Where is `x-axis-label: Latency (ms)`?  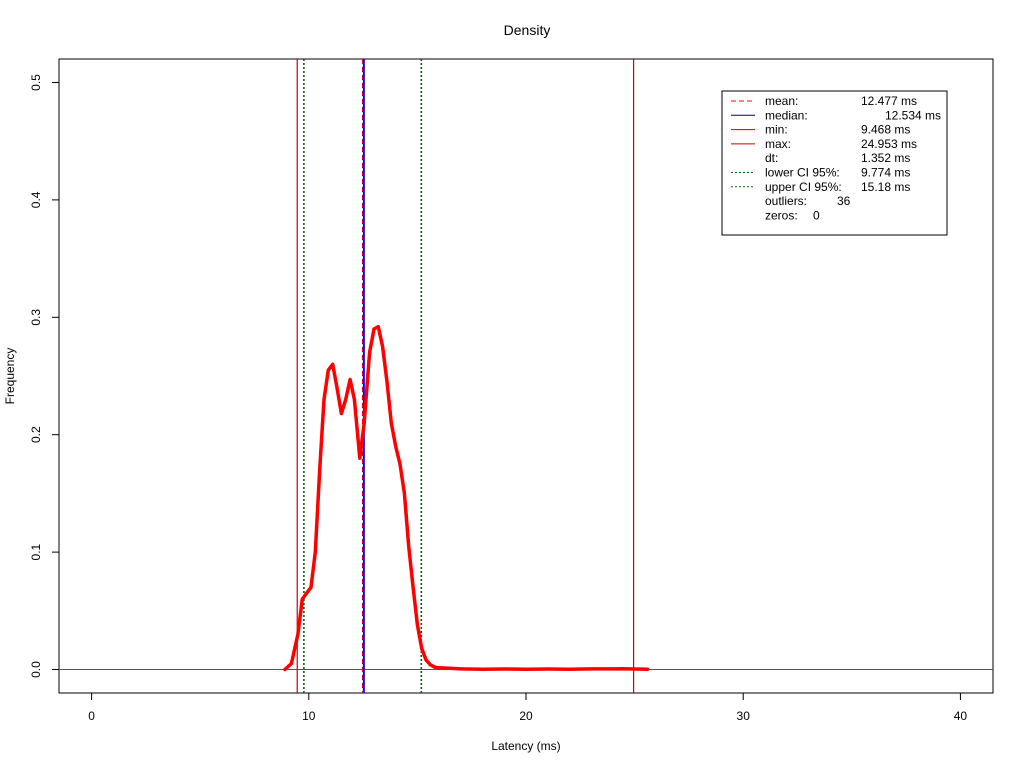 x-axis-label: Latency (ms) is located at coordinates (525, 746).